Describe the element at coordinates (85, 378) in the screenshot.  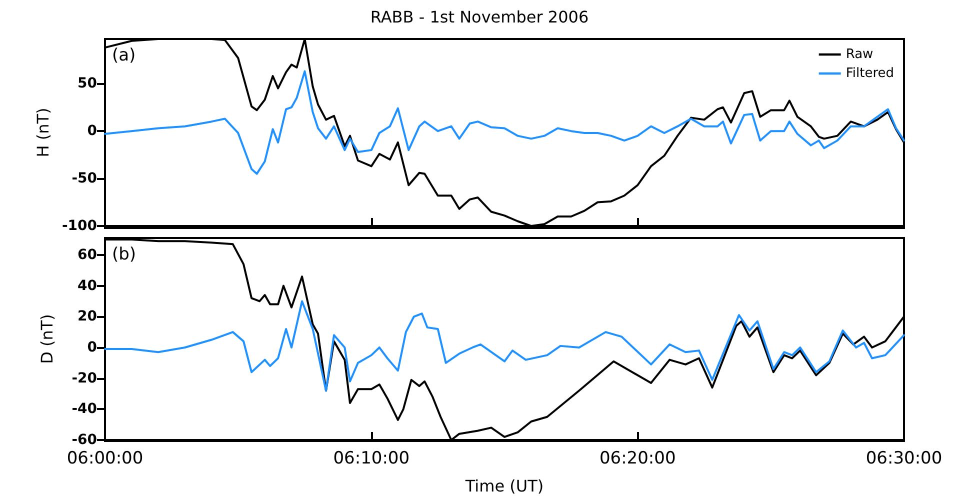
I see `y-tick-label: -20` at that location.